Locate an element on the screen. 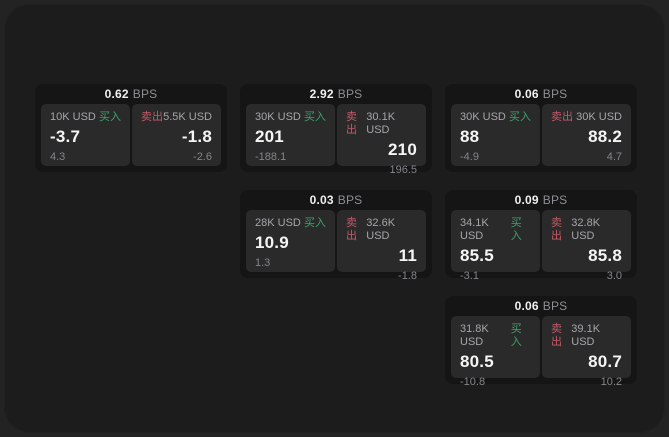  quote-card: 0.03 BPS 28K USD 买入 10.9 1.3 卖出 32.6K USD is located at coordinates (336, 236).